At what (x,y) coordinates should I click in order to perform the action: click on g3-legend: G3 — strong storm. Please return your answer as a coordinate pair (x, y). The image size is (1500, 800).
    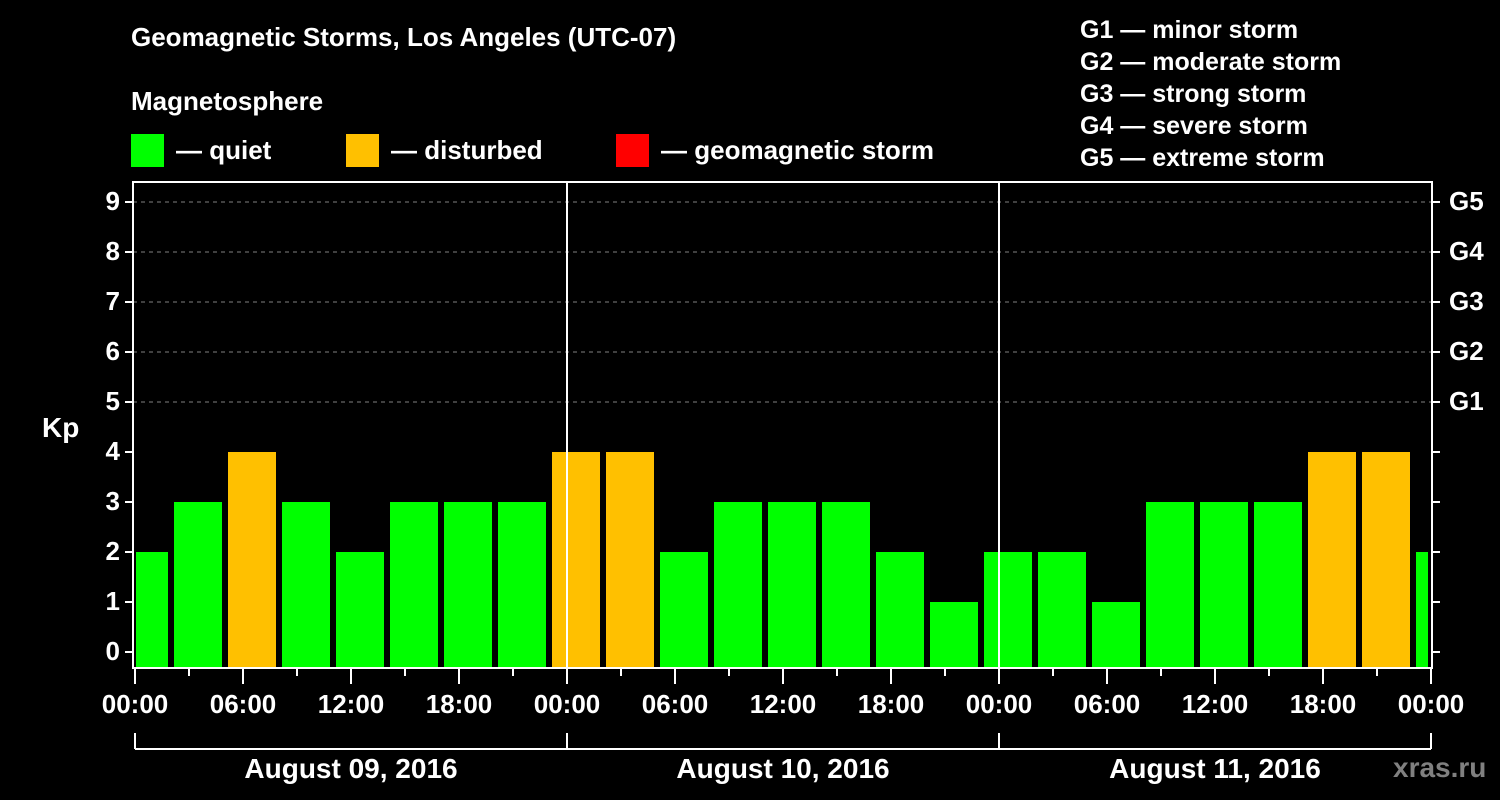
    Looking at the image, I should click on (1193, 94).